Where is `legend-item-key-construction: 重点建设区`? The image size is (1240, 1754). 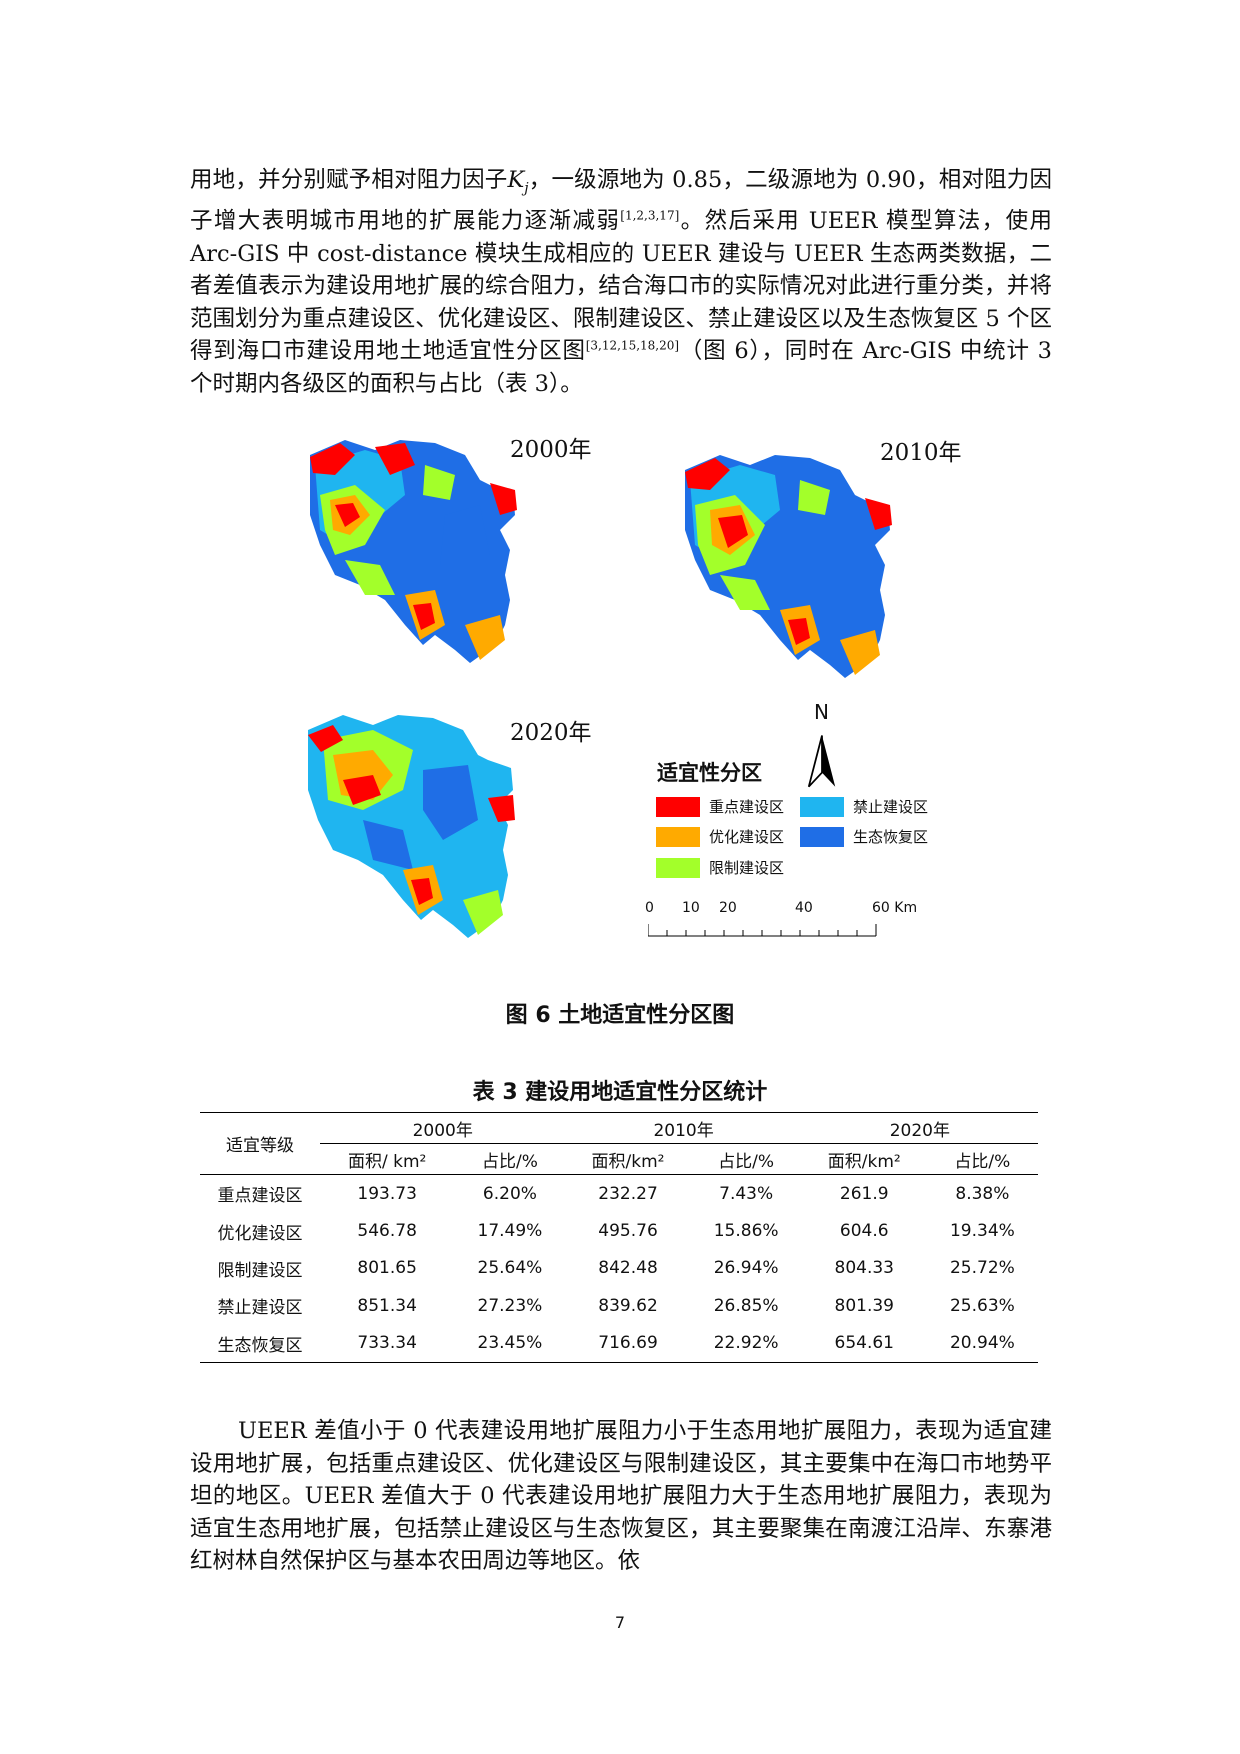 legend-item-key-construction: 重点建设区 is located at coordinates (720, 806).